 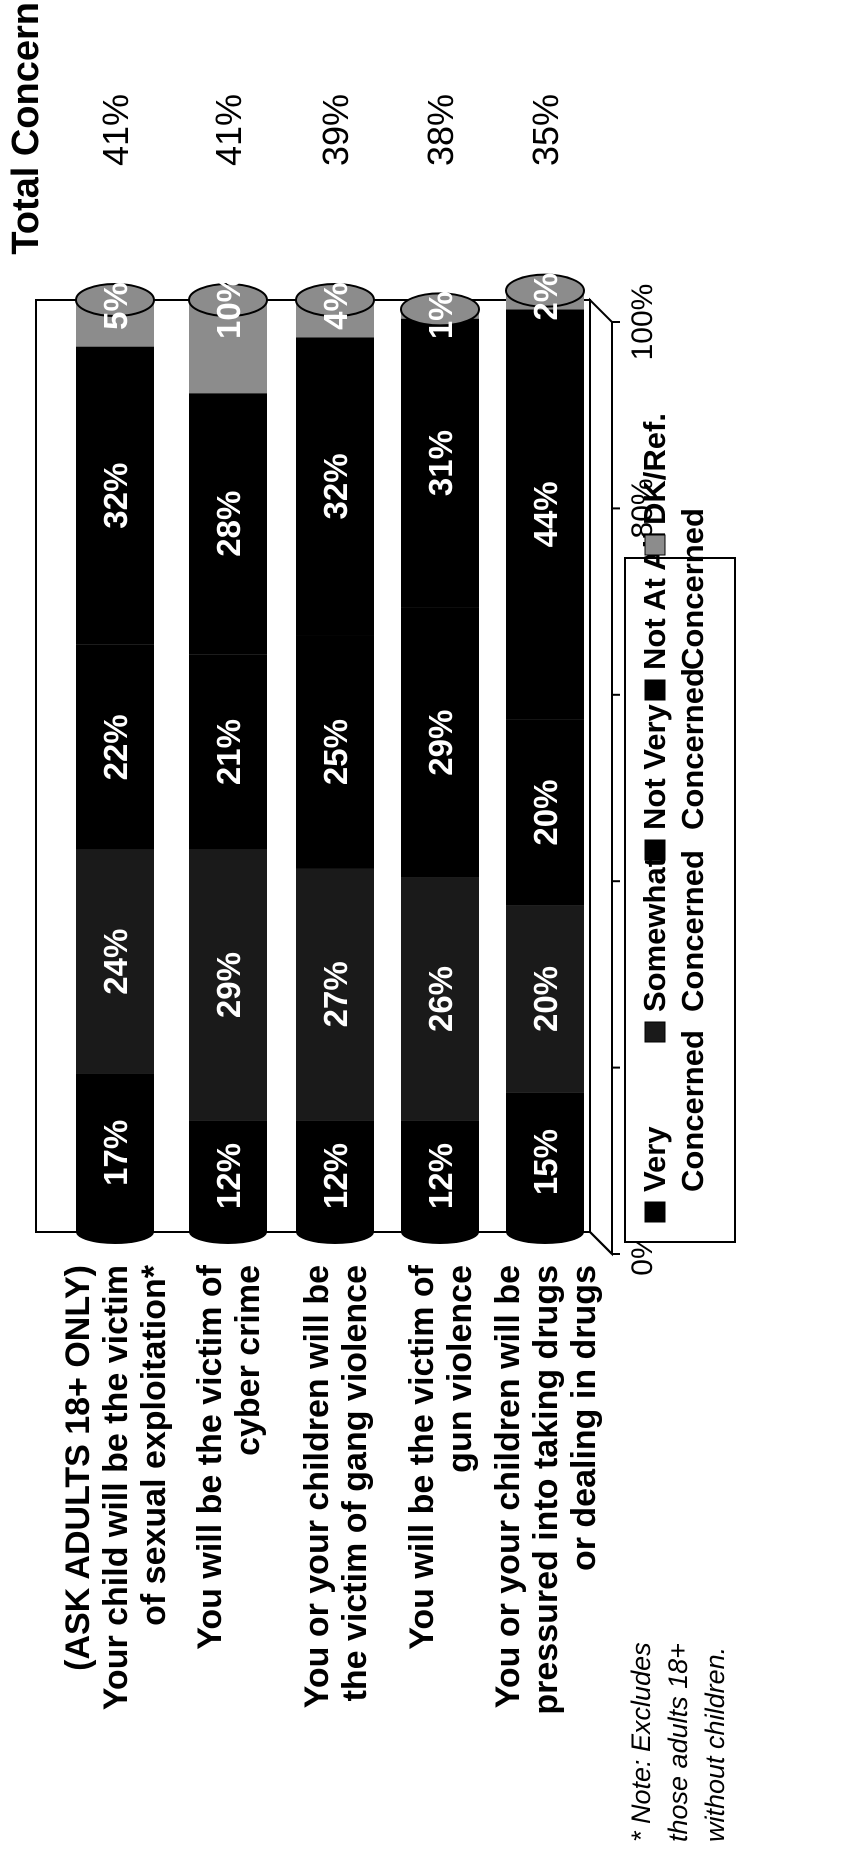 I want to click on legend-item-5: DK/Ref., so click(x=654, y=484).